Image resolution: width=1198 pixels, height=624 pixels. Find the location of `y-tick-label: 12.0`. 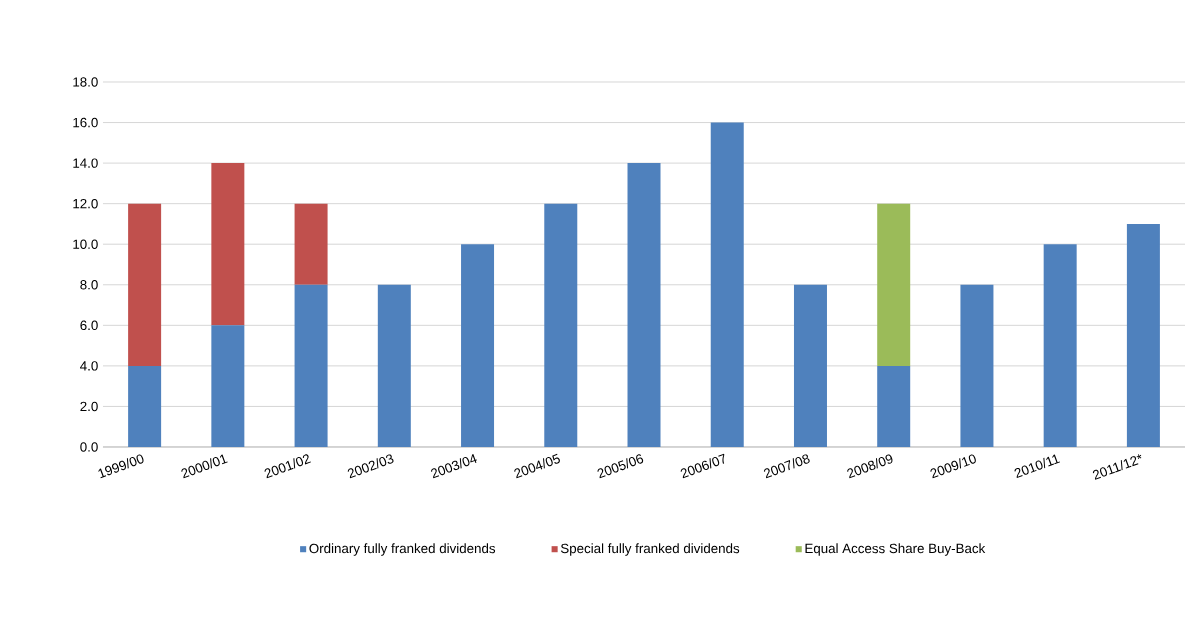

y-tick-label: 12.0 is located at coordinates (85, 203).